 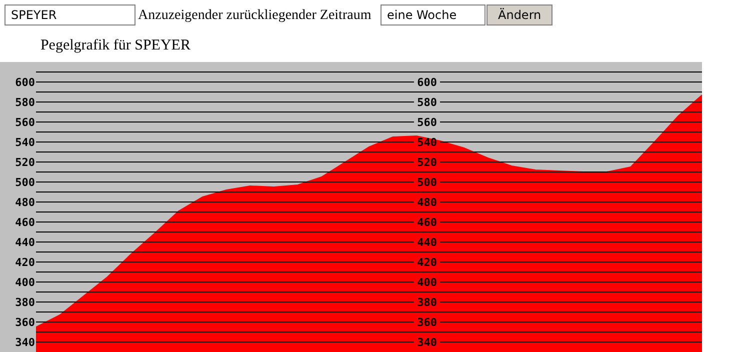 What do you see at coordinates (25, 302) in the screenshot?
I see `y2-tick-label: 380` at bounding box center [25, 302].